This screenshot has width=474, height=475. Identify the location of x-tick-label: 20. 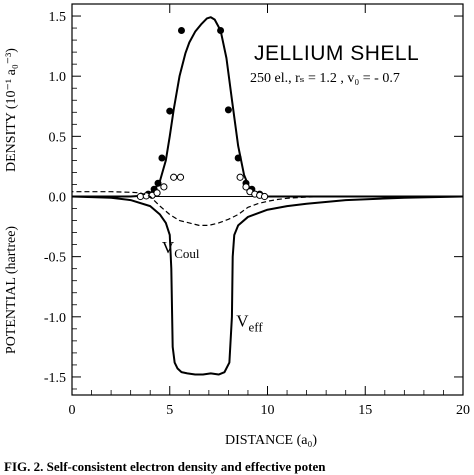
(463, 410).